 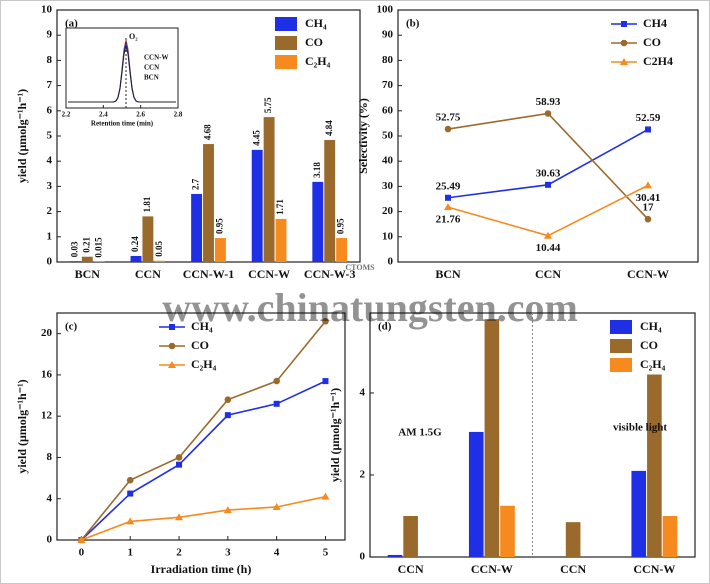 What do you see at coordinates (640, 428) in the screenshot?
I see `annotation: visible light` at bounding box center [640, 428].